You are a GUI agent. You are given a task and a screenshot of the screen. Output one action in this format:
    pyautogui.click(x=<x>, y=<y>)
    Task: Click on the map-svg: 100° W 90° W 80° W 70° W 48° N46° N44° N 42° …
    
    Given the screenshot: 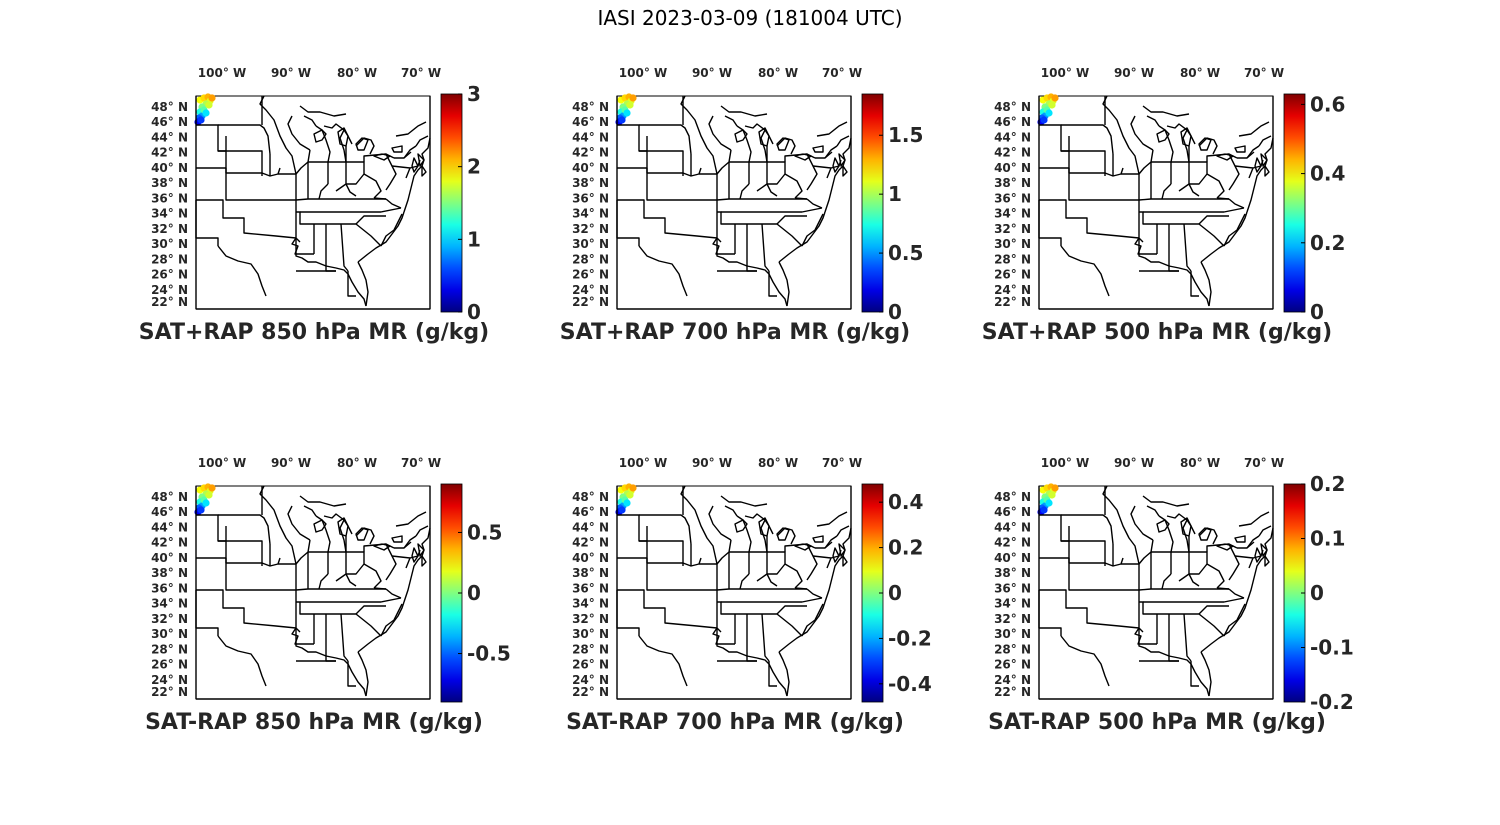 What is the action you would take?
    pyautogui.click(x=331, y=579)
    